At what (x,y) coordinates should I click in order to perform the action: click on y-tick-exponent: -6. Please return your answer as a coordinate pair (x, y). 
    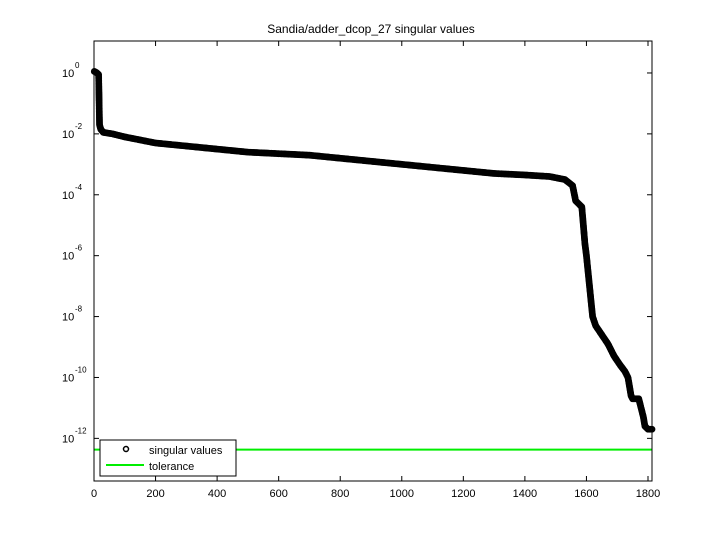
    Looking at the image, I should click on (79, 248).